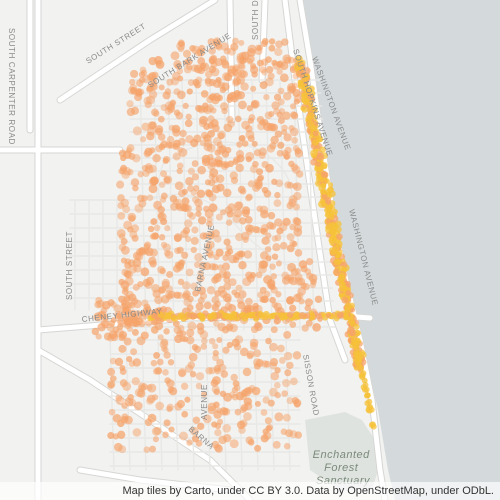  What do you see at coordinates (311, 385) in the screenshot?
I see `road-label-sisson-road: SISSON ROAD` at bounding box center [311, 385].